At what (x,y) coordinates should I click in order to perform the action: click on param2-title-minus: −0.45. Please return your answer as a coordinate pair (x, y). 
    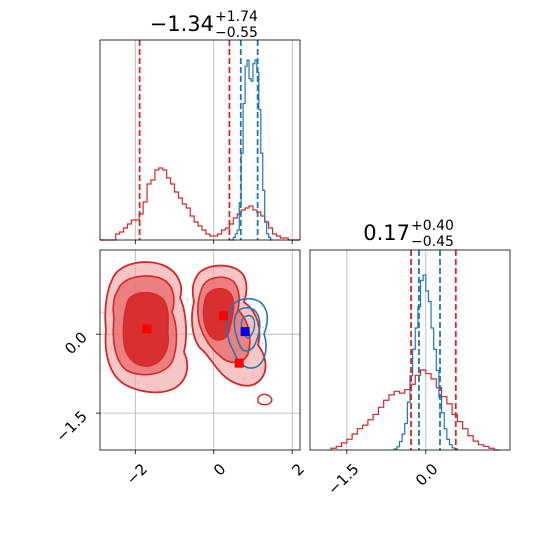
    Looking at the image, I should click on (432, 242).